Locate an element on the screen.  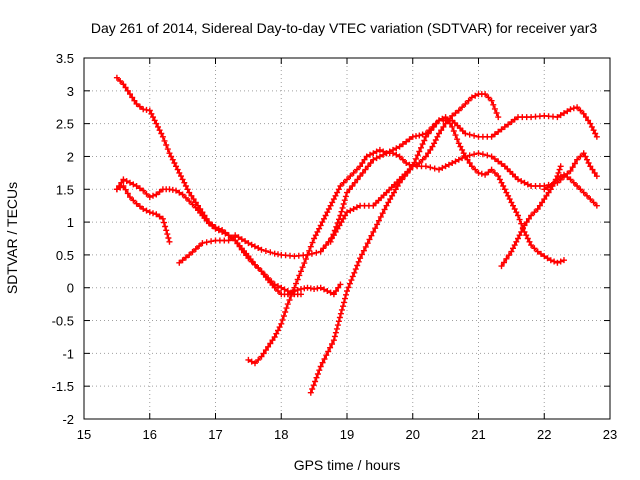
y-axis-label: SDTVAR / TECUs is located at coordinates (12, 238).